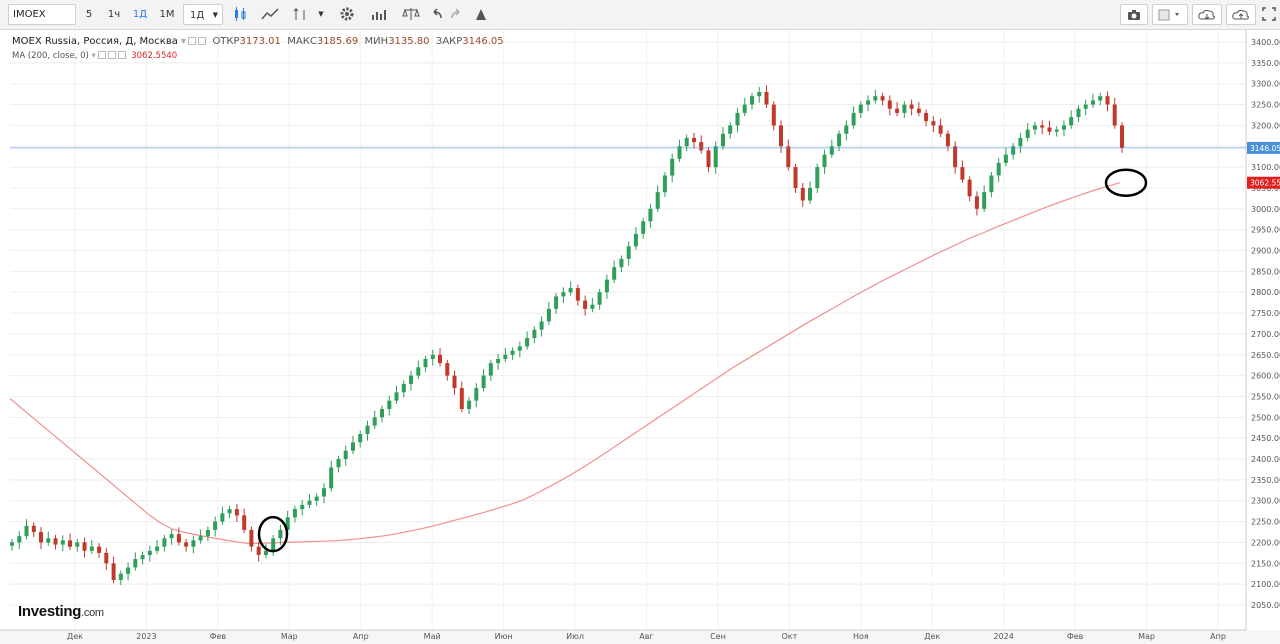 The image size is (1280, 644). Describe the element at coordinates (215, 15) in the screenshot. I see `chevron-down-icon: ▼` at that location.